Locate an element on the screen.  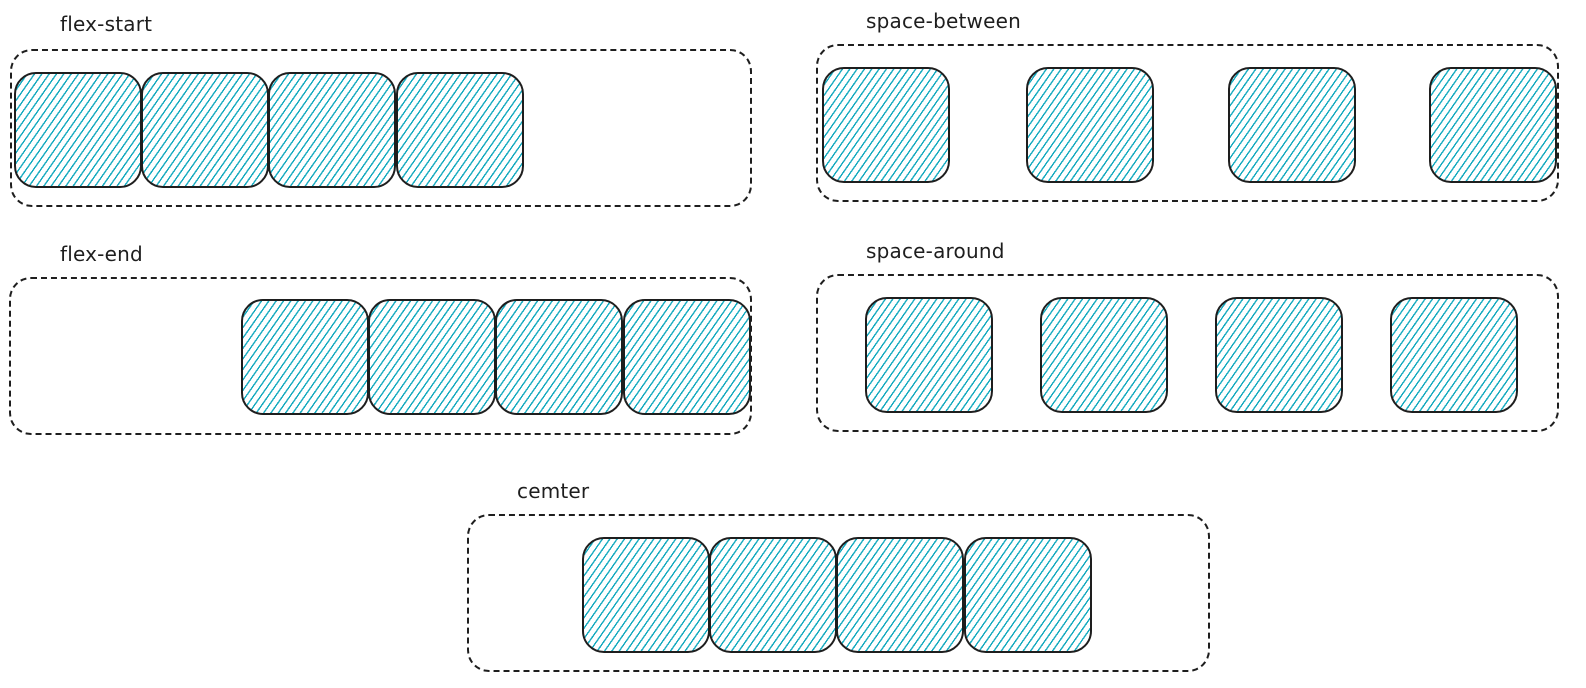
container-flex-end is located at coordinates (380, 356).